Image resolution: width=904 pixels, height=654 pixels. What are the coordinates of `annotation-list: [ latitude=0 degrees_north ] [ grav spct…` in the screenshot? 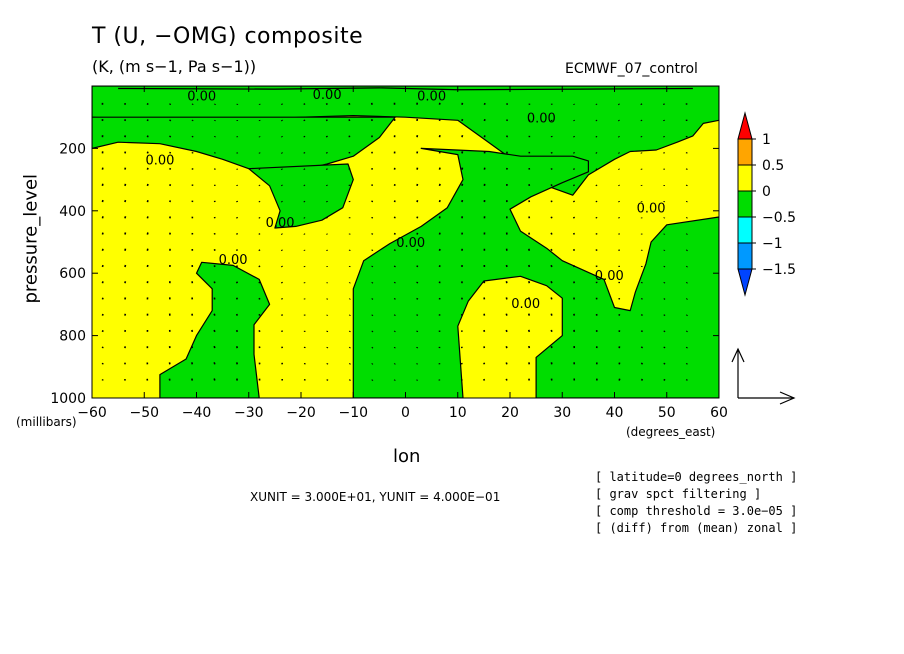 It's located at (696, 503).